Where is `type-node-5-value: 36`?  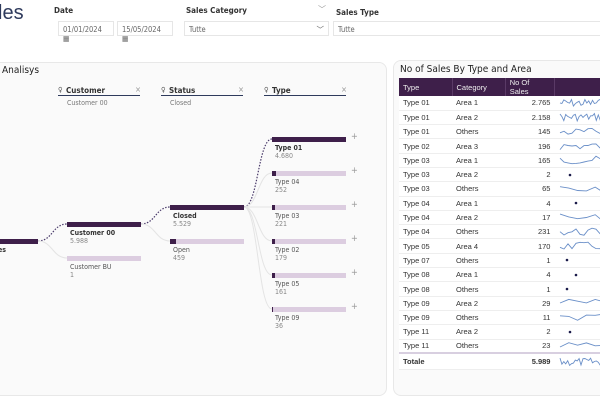
type-node-5-value: 36 is located at coordinates (279, 326).